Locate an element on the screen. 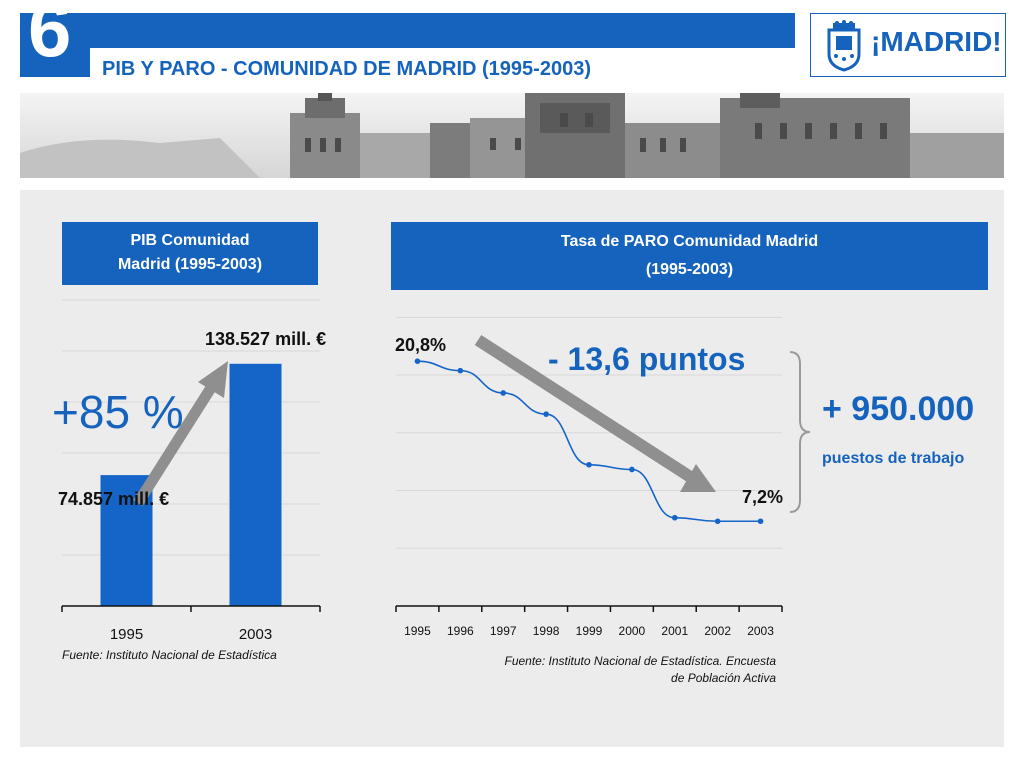 The height and width of the screenshot is (768, 1024). pib-2003-value-label: 138.527 mill. € is located at coordinates (266, 339).